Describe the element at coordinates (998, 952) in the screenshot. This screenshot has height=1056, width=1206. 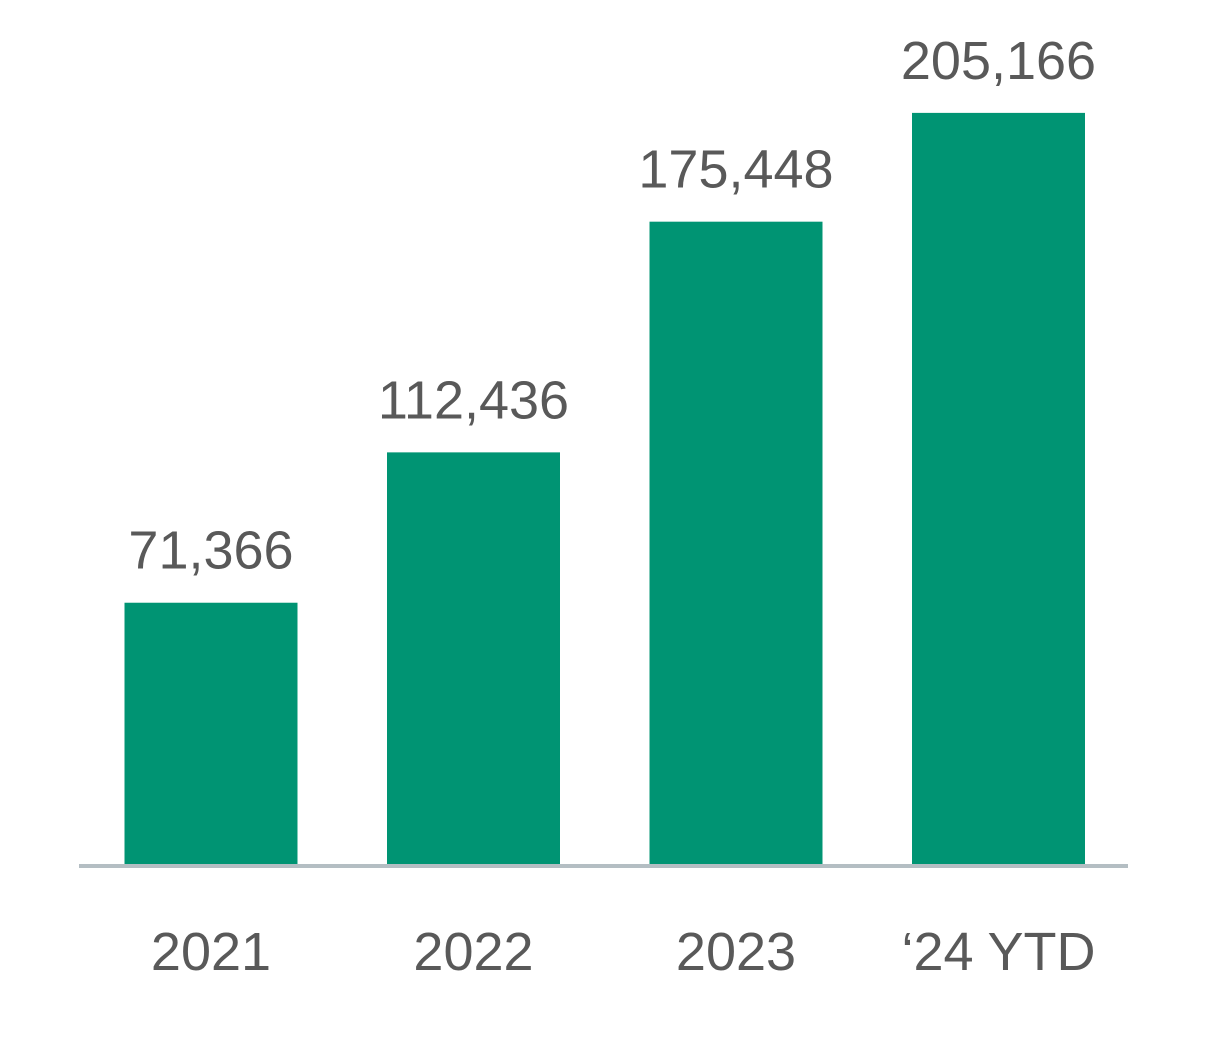
I see `category-label-4: ‘24 YTD` at that location.